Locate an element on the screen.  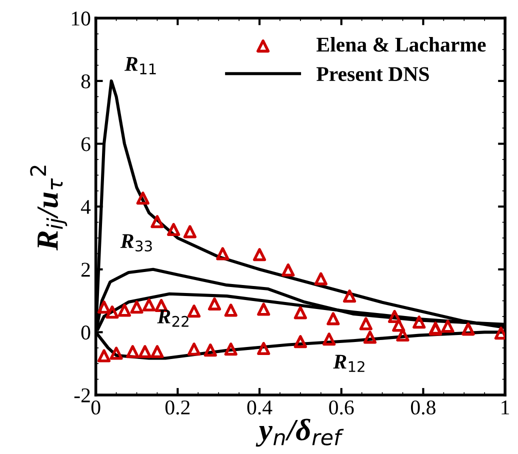
y-tick-label: 4 is located at coordinates (85, 207).